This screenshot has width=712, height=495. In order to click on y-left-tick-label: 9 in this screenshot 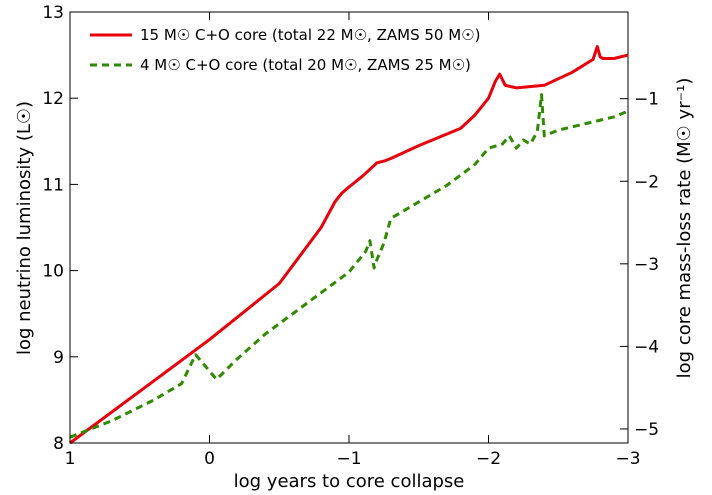, I will do `click(58, 358)`.